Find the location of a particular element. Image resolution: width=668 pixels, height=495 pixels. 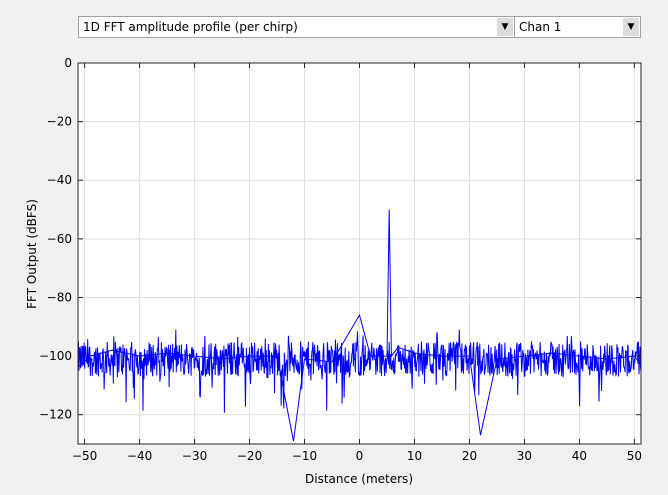

y-axis-label: FFT Output (dBFS) is located at coordinates (32, 254).